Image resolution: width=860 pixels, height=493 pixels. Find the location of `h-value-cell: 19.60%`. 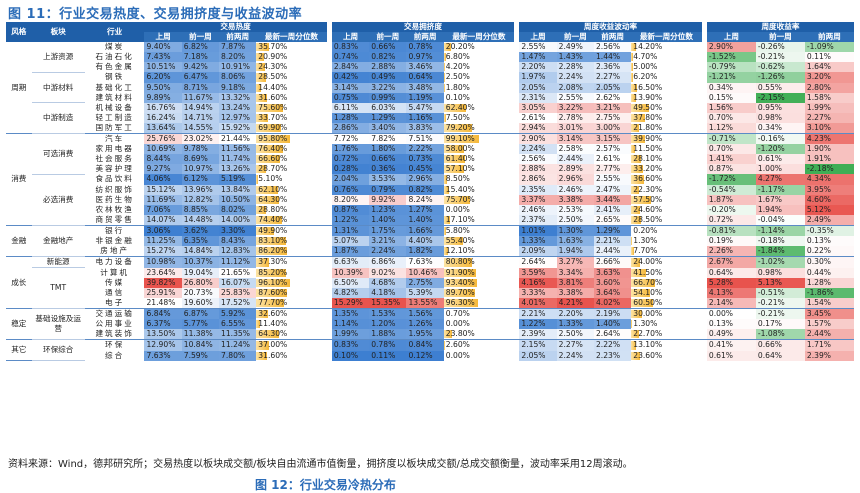

h-value-cell: 19.60% is located at coordinates (200, 303).